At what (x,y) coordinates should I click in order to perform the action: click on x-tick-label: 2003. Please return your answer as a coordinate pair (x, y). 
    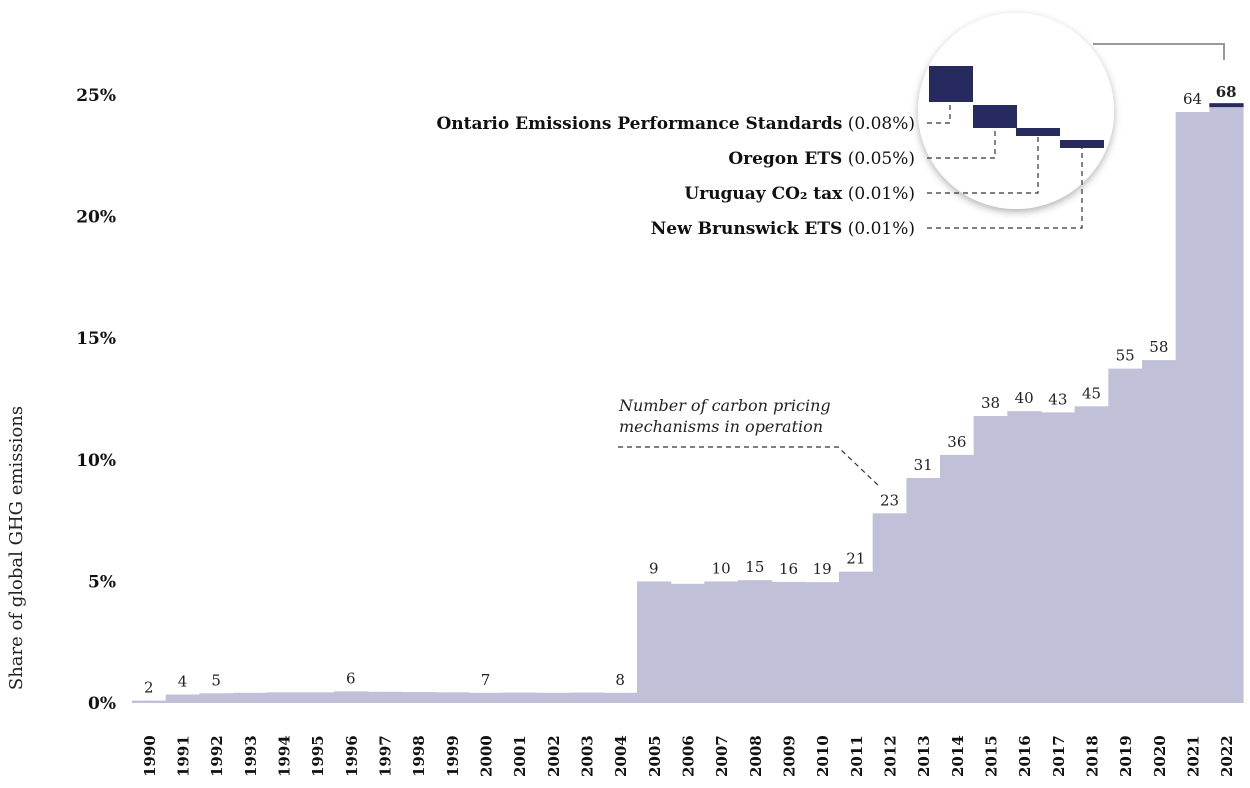
    Looking at the image, I should click on (588, 756).